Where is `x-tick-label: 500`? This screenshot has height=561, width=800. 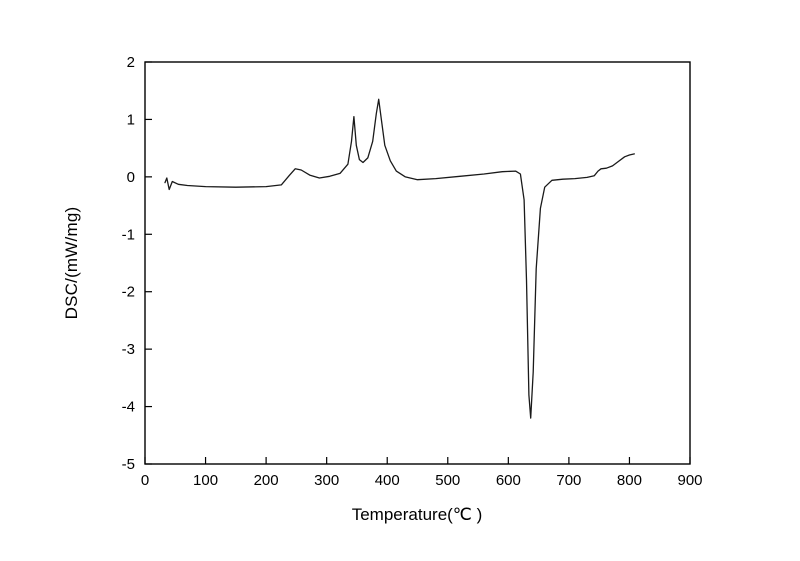 x-tick-label: 500 is located at coordinates (447, 480).